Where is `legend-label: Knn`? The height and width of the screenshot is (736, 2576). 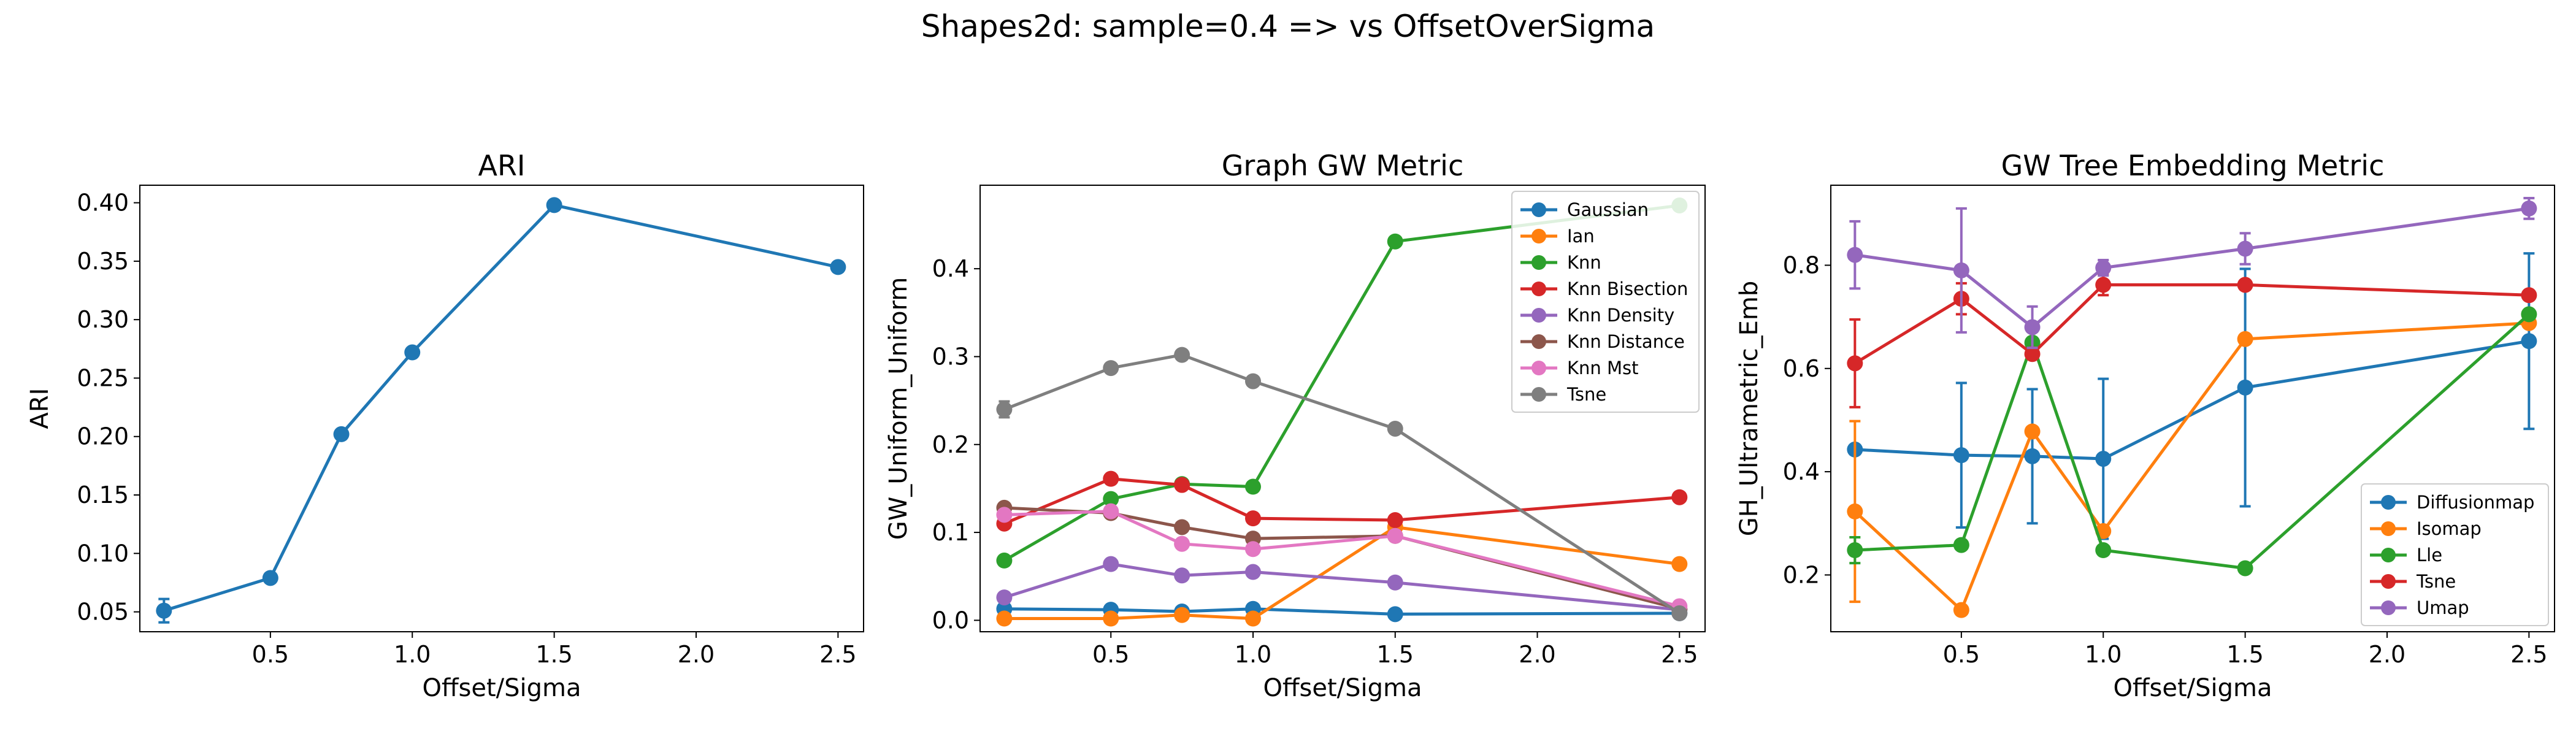
legend-label: Knn is located at coordinates (1584, 262).